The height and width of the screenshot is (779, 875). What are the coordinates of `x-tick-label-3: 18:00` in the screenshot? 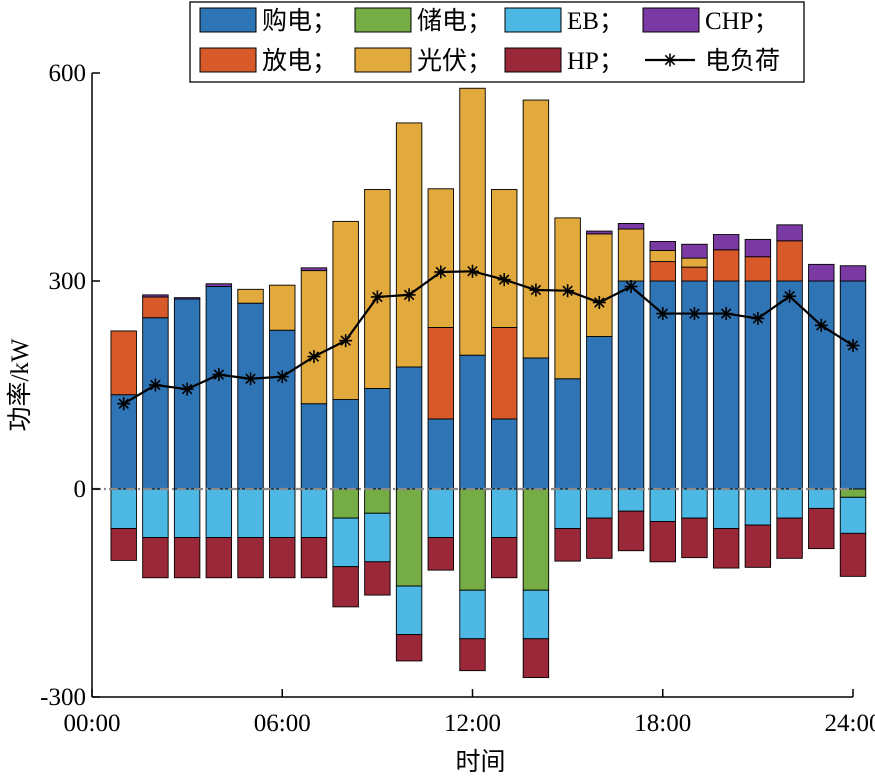 It's located at (662, 723).